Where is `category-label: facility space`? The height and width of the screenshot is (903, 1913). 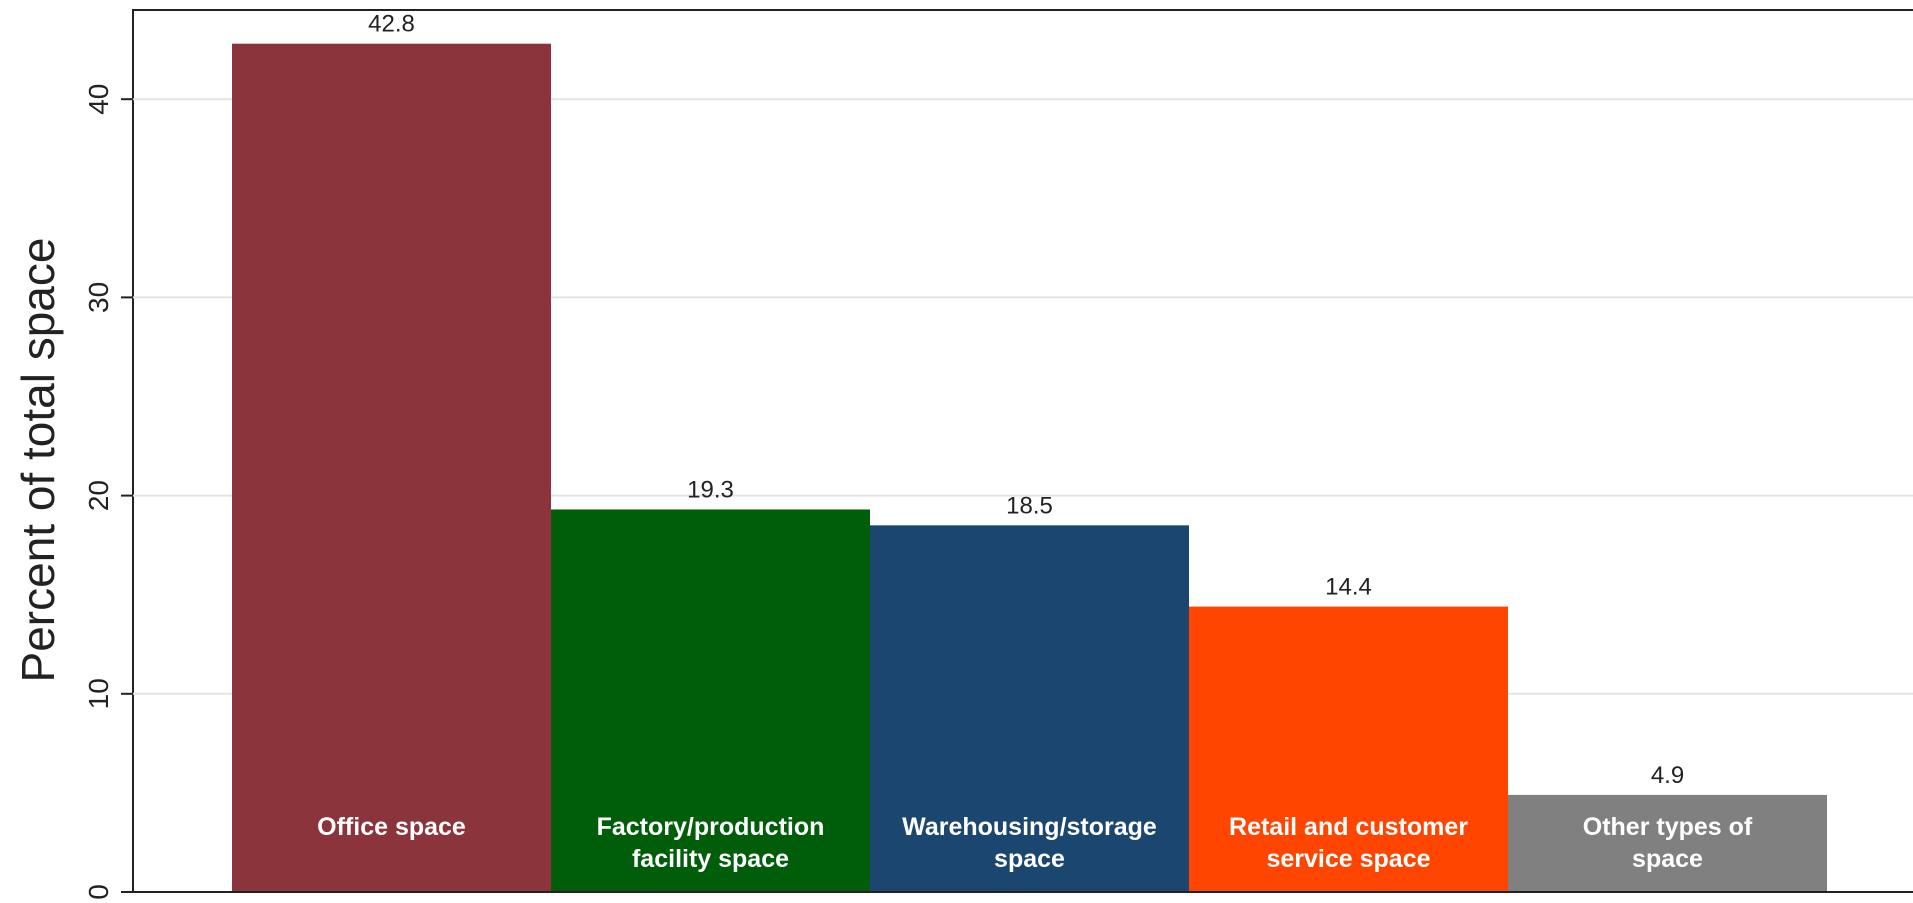 category-label: facility space is located at coordinates (710, 859).